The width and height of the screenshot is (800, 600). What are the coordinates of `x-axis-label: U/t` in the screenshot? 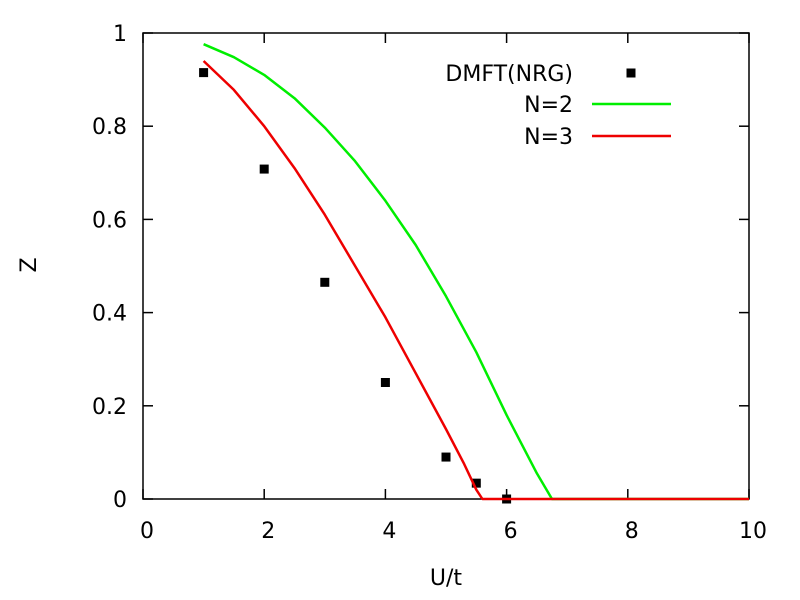 It's located at (446, 578).